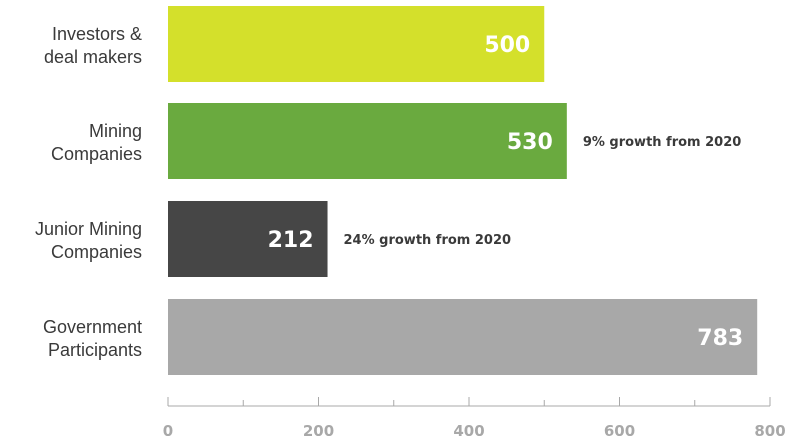 The height and width of the screenshot is (441, 812). I want to click on category-label-line: Junior Mining, so click(88, 229).